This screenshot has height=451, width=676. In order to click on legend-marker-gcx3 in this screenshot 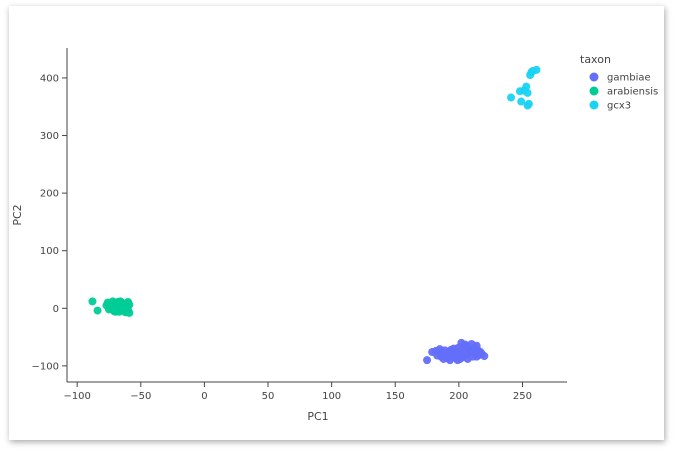, I will do `click(594, 105)`.